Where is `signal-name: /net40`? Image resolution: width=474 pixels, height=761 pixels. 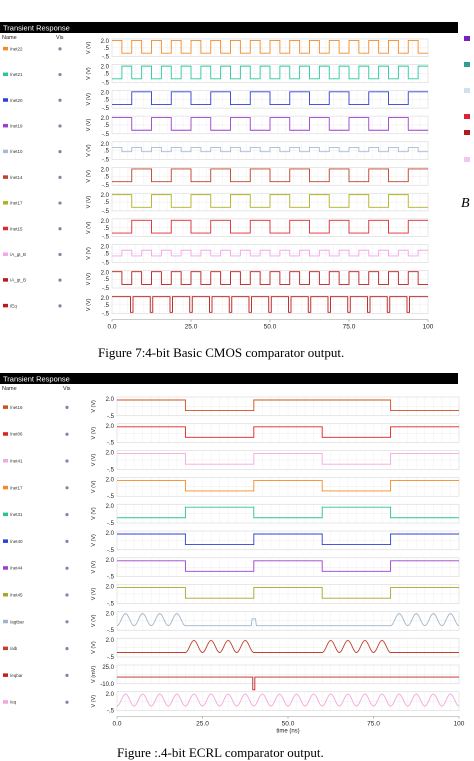
signal-name: /net40 is located at coordinates (16, 541).